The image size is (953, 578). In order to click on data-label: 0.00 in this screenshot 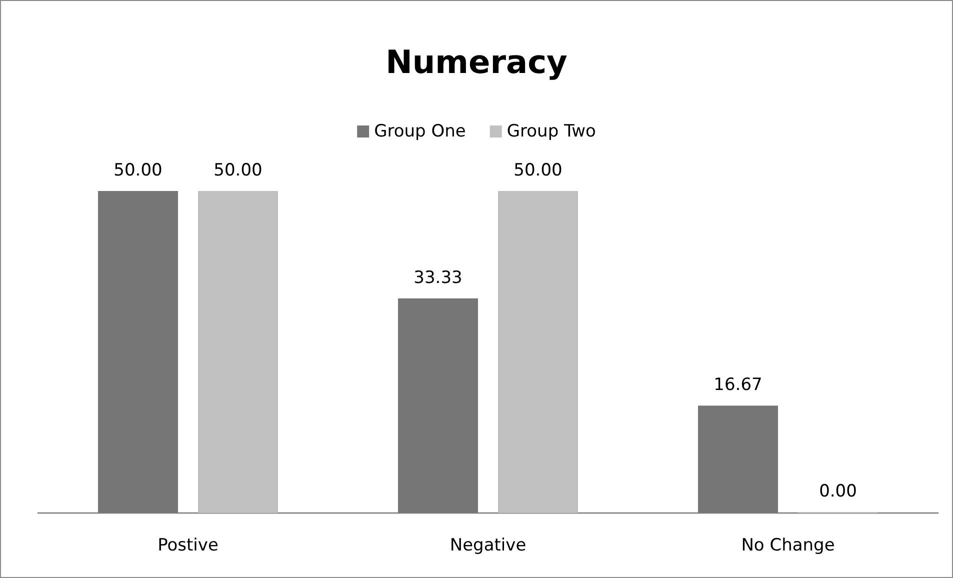, I will do `click(838, 492)`.